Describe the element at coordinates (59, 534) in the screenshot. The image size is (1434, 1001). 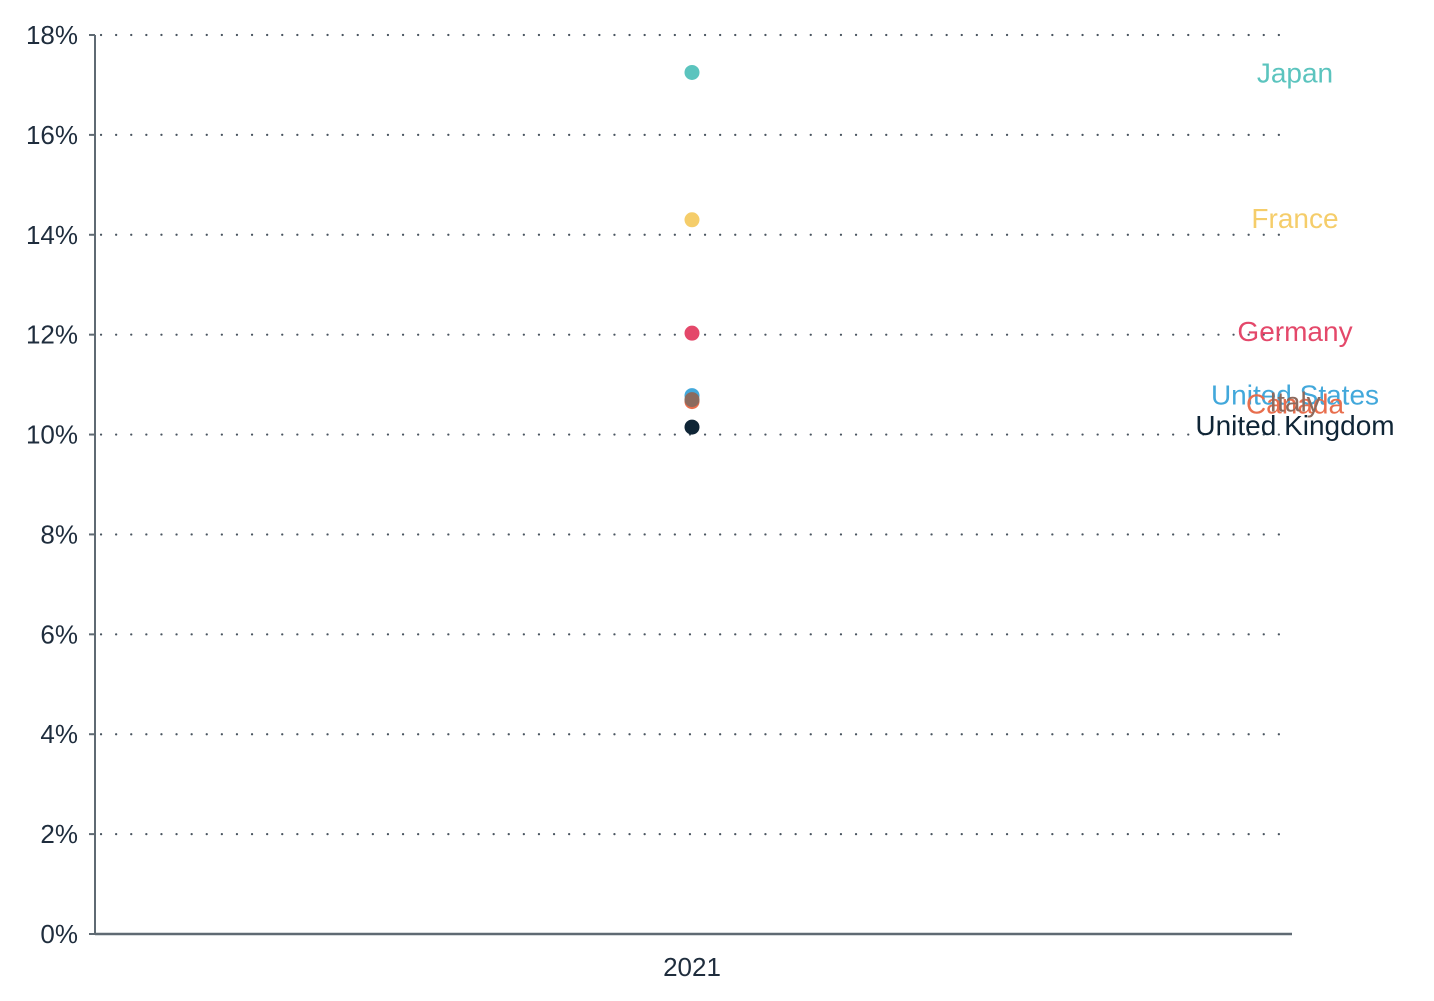
I see `y-tick-label: 8%` at that location.